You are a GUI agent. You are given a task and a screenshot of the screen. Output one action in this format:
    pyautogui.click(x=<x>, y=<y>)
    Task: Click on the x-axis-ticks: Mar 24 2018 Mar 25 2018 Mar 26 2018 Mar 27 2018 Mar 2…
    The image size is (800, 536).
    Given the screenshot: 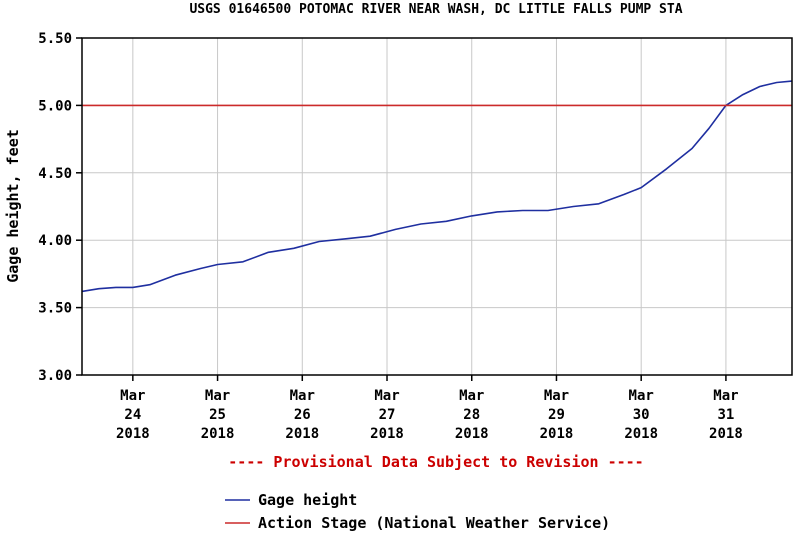 What is the action you would take?
    pyautogui.click(x=429, y=408)
    